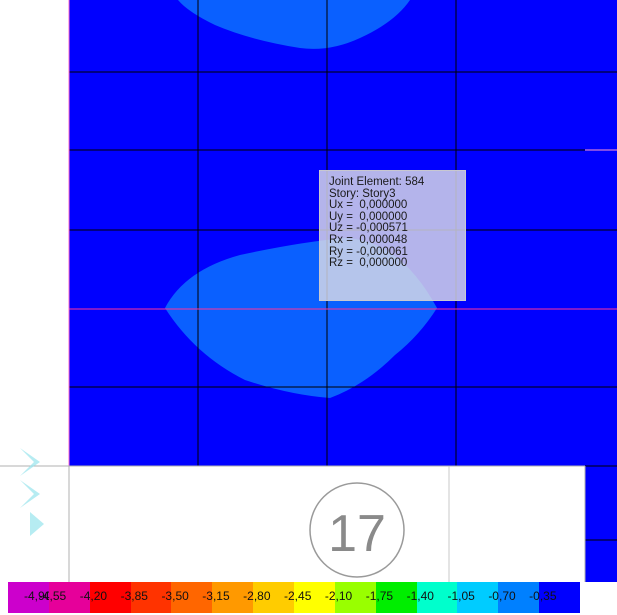  Describe the element at coordinates (357, 534) in the screenshot. I see `grid-bubble-label: 17` at that location.